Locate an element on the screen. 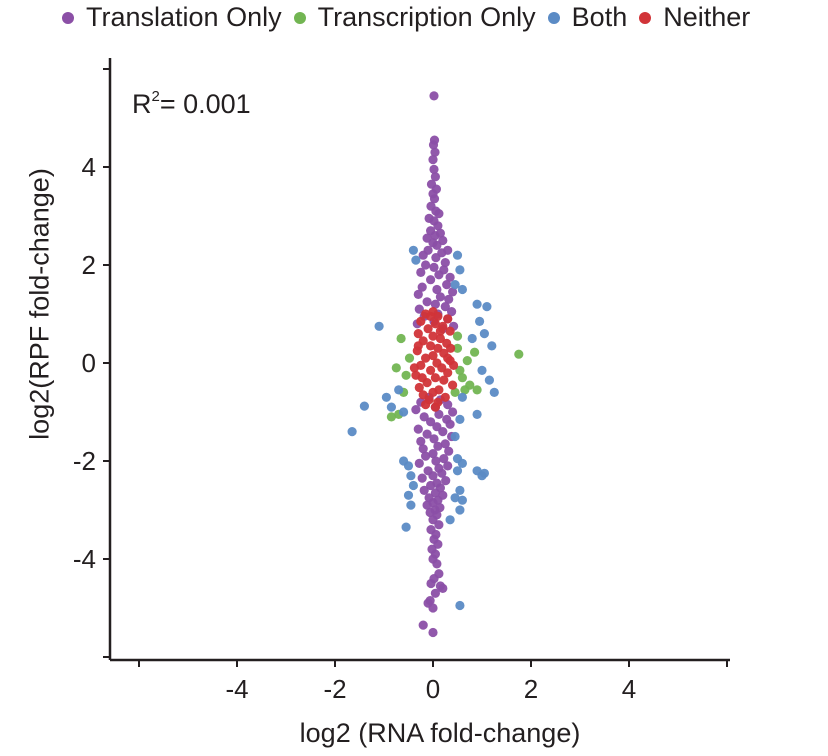 The width and height of the screenshot is (828, 756). legend-marker-transcription-only is located at coordinates (299, 17).